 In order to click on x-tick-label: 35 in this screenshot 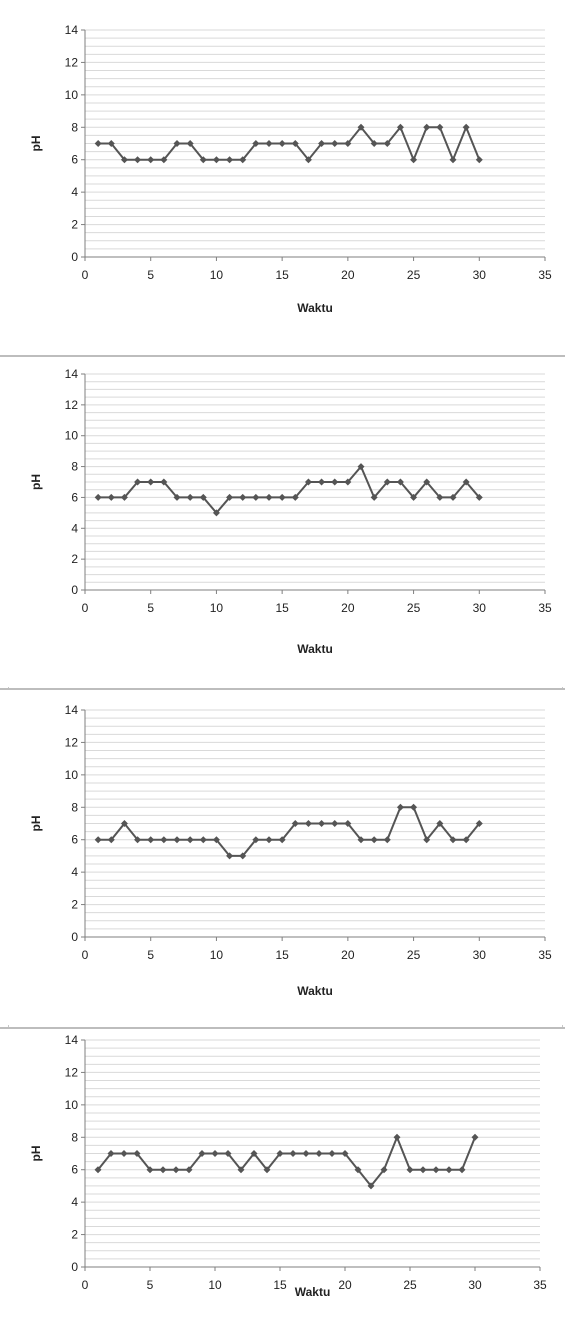, I will do `click(540, 1285)`.